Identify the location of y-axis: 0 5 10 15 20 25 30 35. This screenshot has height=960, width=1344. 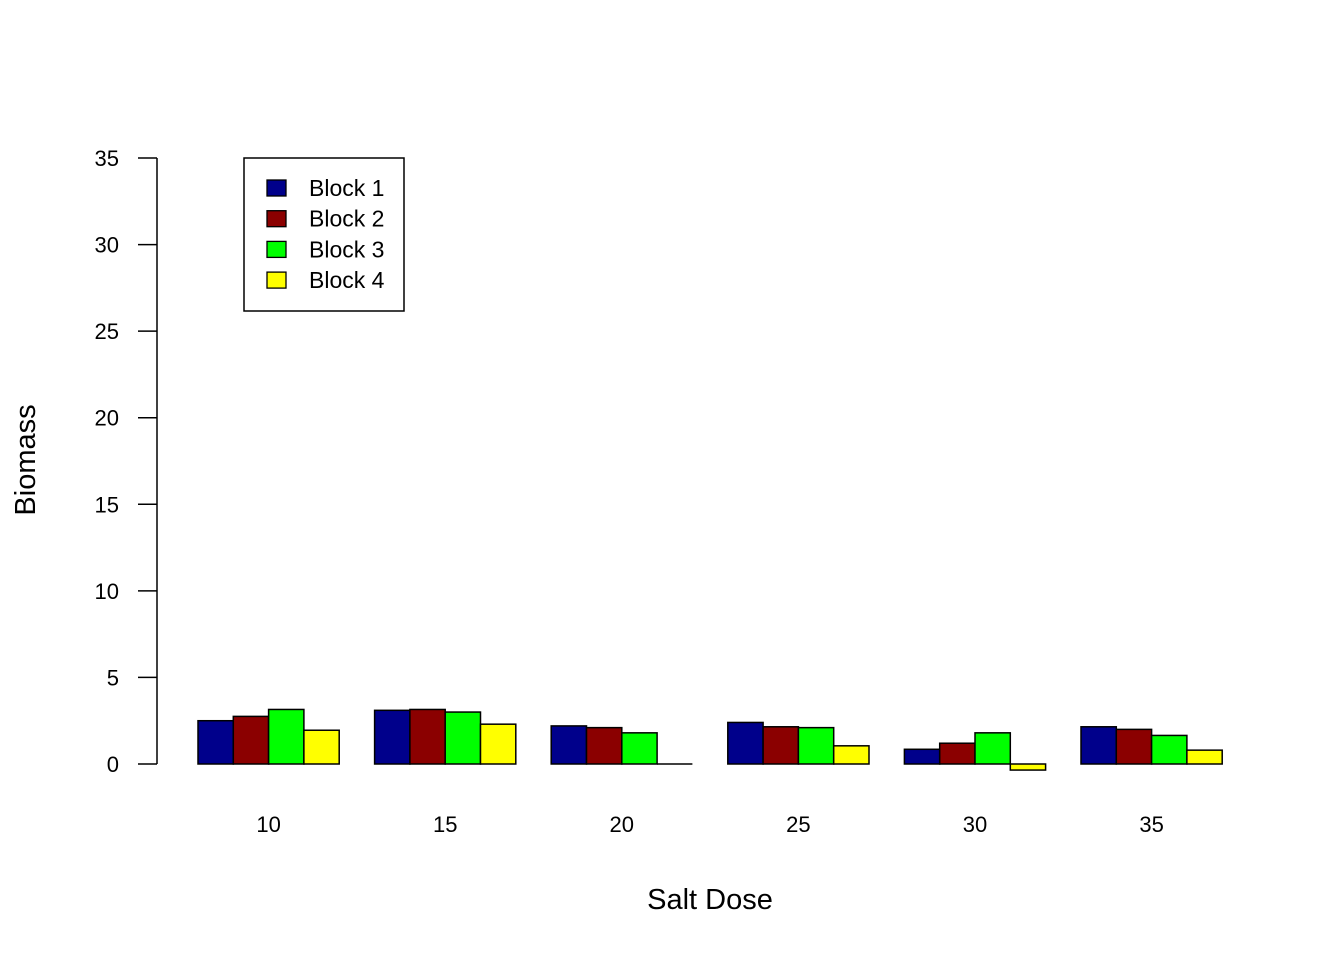
(126, 461).